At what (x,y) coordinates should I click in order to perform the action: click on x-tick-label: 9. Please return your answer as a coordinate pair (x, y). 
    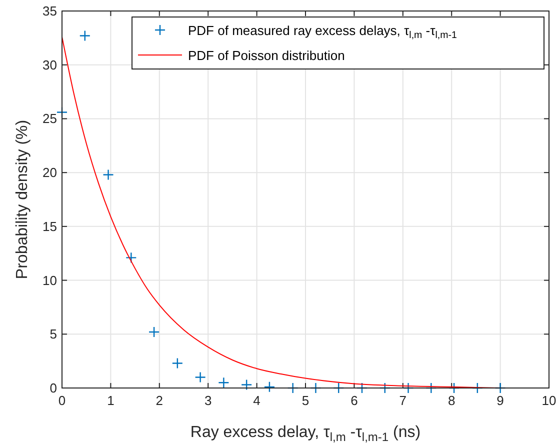
    Looking at the image, I should click on (500, 400).